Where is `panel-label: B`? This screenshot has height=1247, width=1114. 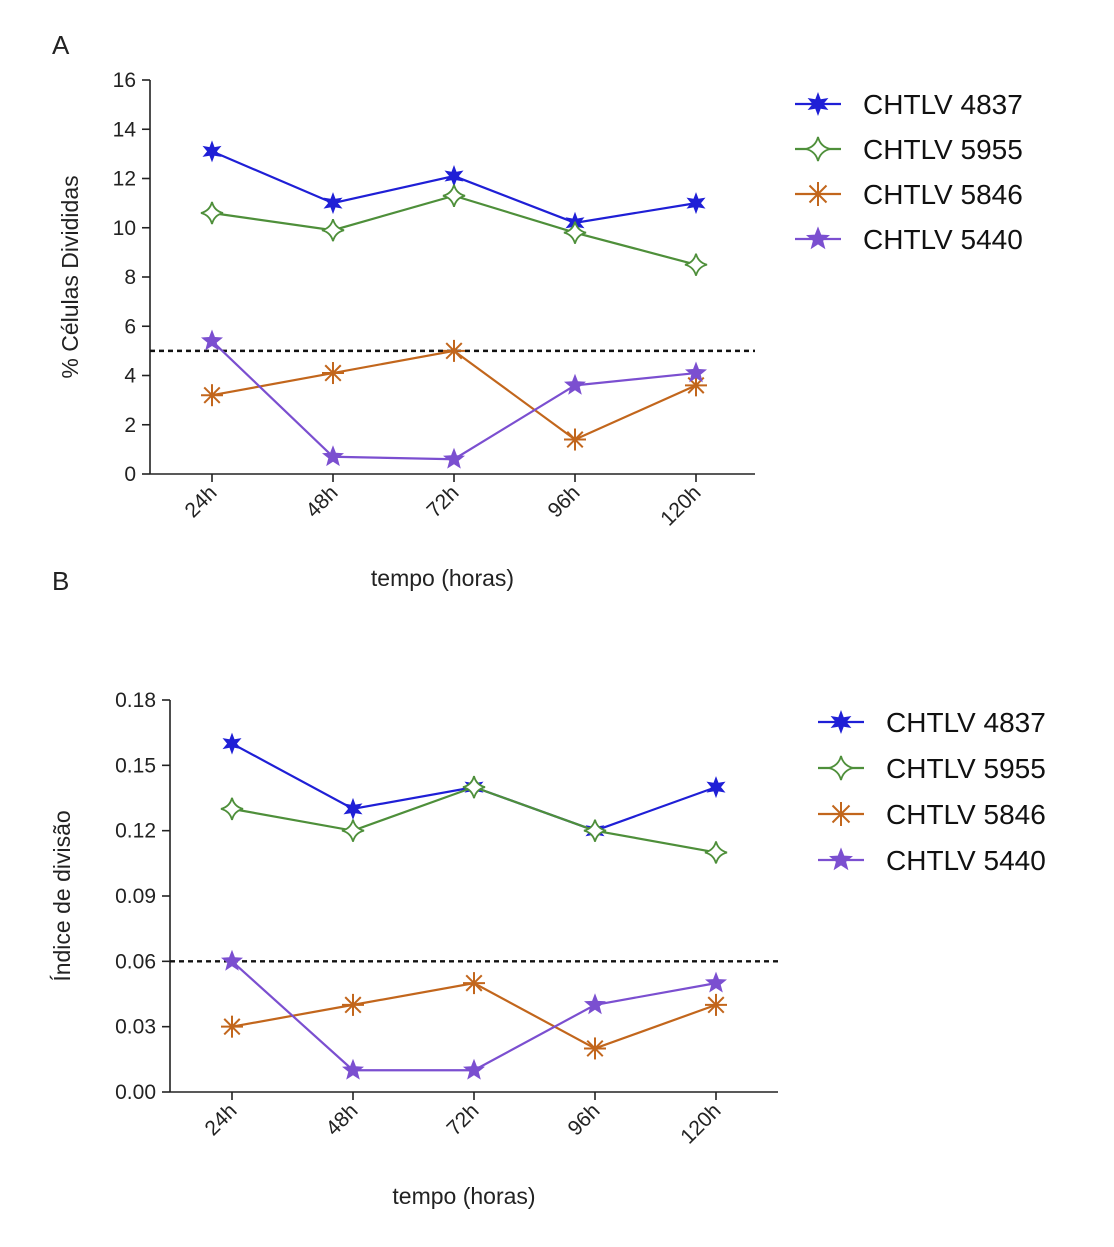
panel-label: B is located at coordinates (61, 581).